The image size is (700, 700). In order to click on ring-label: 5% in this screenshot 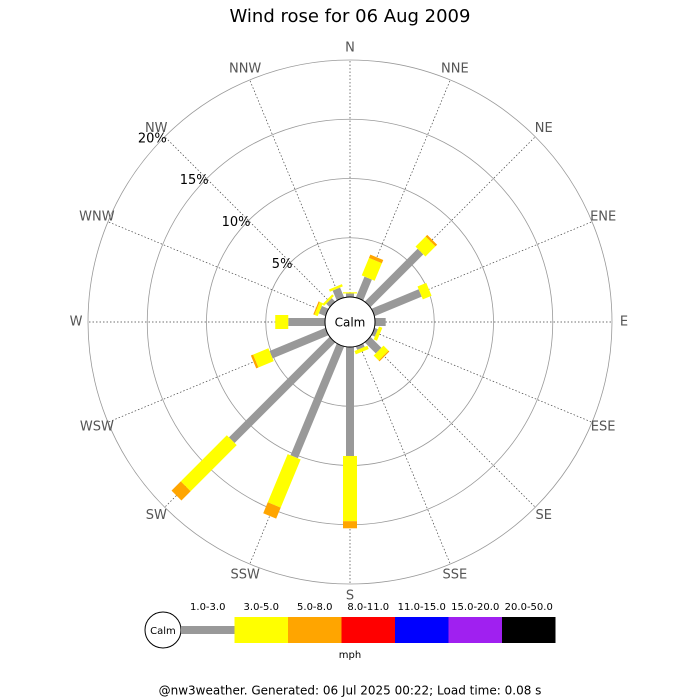, I will do `click(282, 264)`.